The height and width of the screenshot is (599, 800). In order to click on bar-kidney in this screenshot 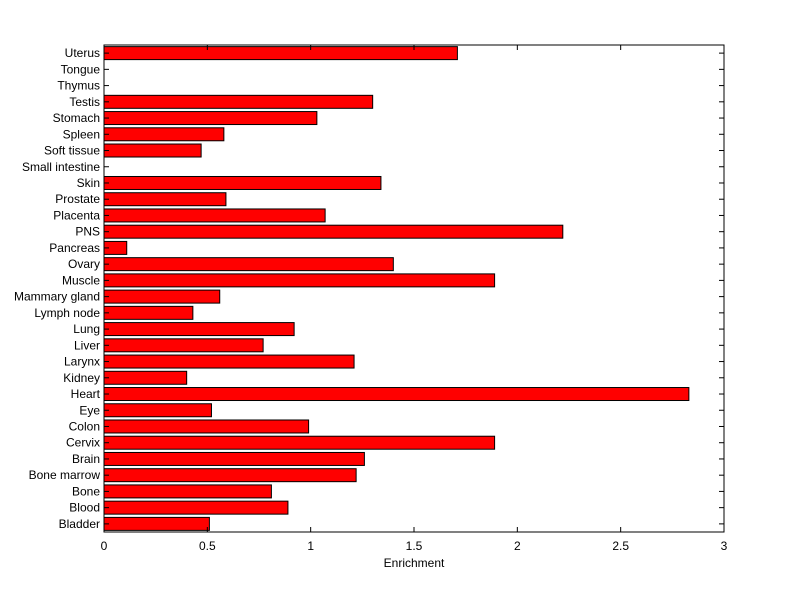, I will do `click(145, 377)`.